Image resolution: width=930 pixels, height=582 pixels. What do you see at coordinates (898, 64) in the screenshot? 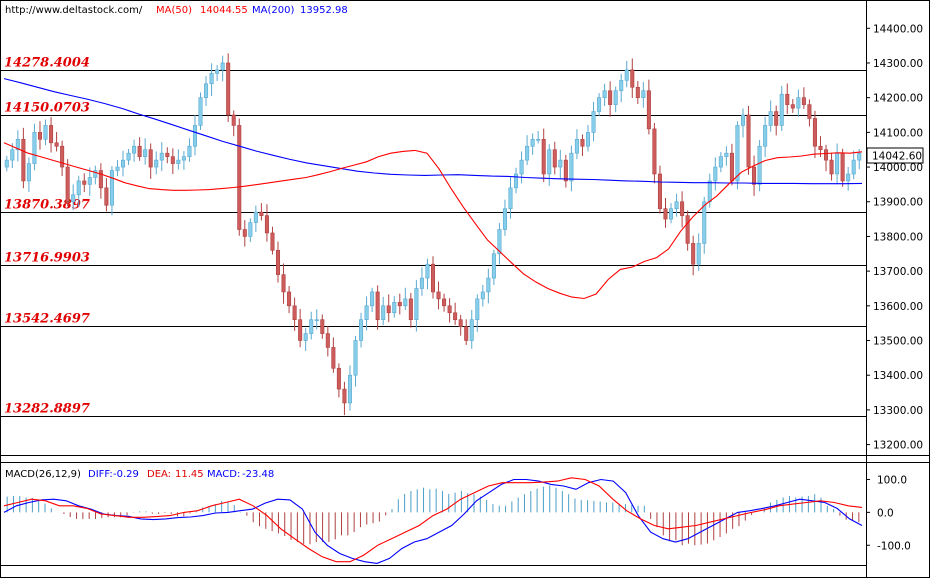
I see `price-tick-label: 14300.00` at bounding box center [898, 64].